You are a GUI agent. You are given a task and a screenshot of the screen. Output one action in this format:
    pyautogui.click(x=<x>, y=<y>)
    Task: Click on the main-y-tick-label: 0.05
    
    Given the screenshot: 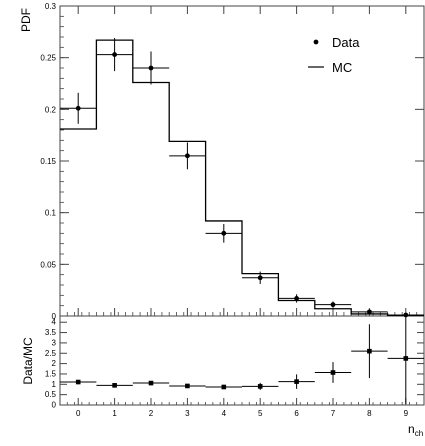 What is the action you would take?
    pyautogui.click(x=48, y=264)
    